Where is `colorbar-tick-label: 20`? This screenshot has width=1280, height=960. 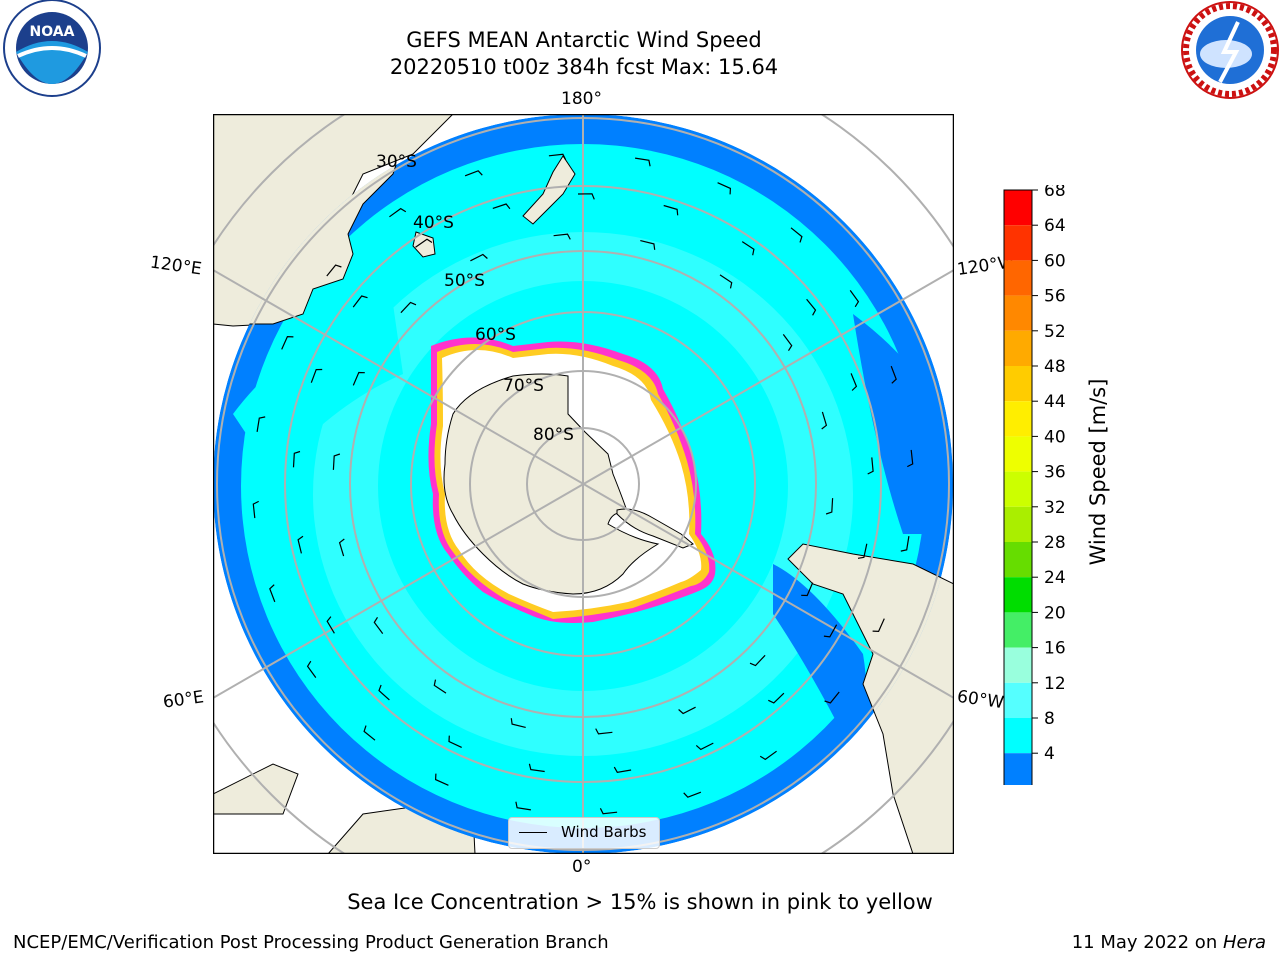
colorbar-tick-label: 20 is located at coordinates (1055, 613).